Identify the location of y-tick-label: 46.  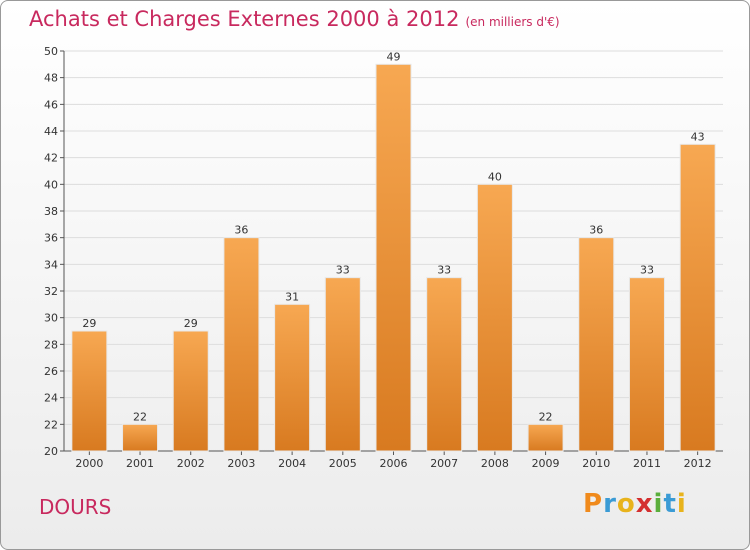
(51, 104).